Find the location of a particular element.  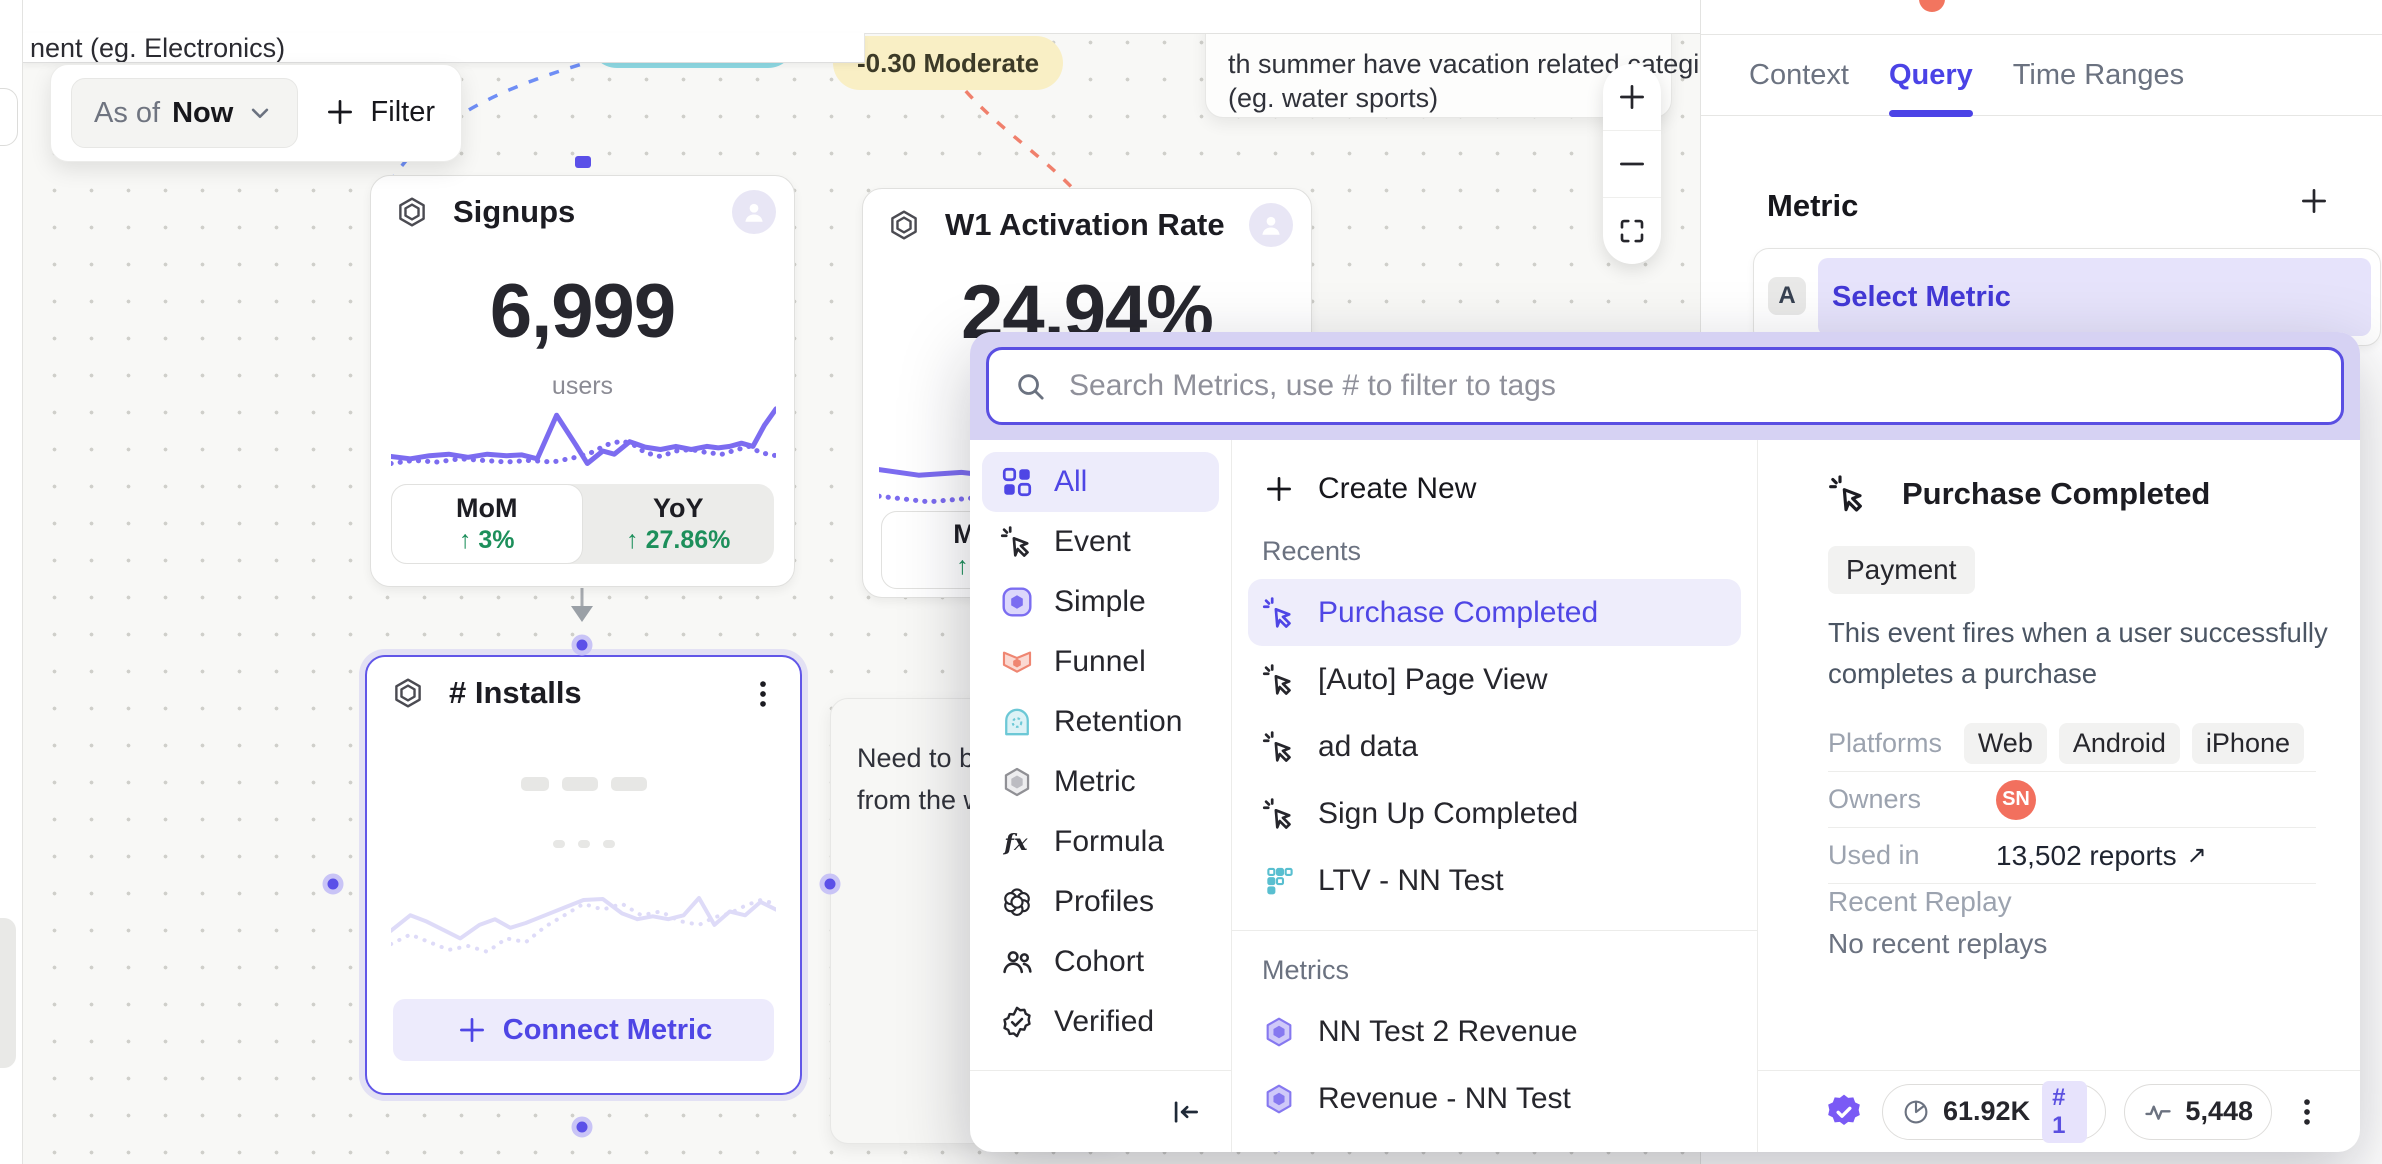

list-item: NN Test 2 Revenue is located at coordinates (1494, 1031).